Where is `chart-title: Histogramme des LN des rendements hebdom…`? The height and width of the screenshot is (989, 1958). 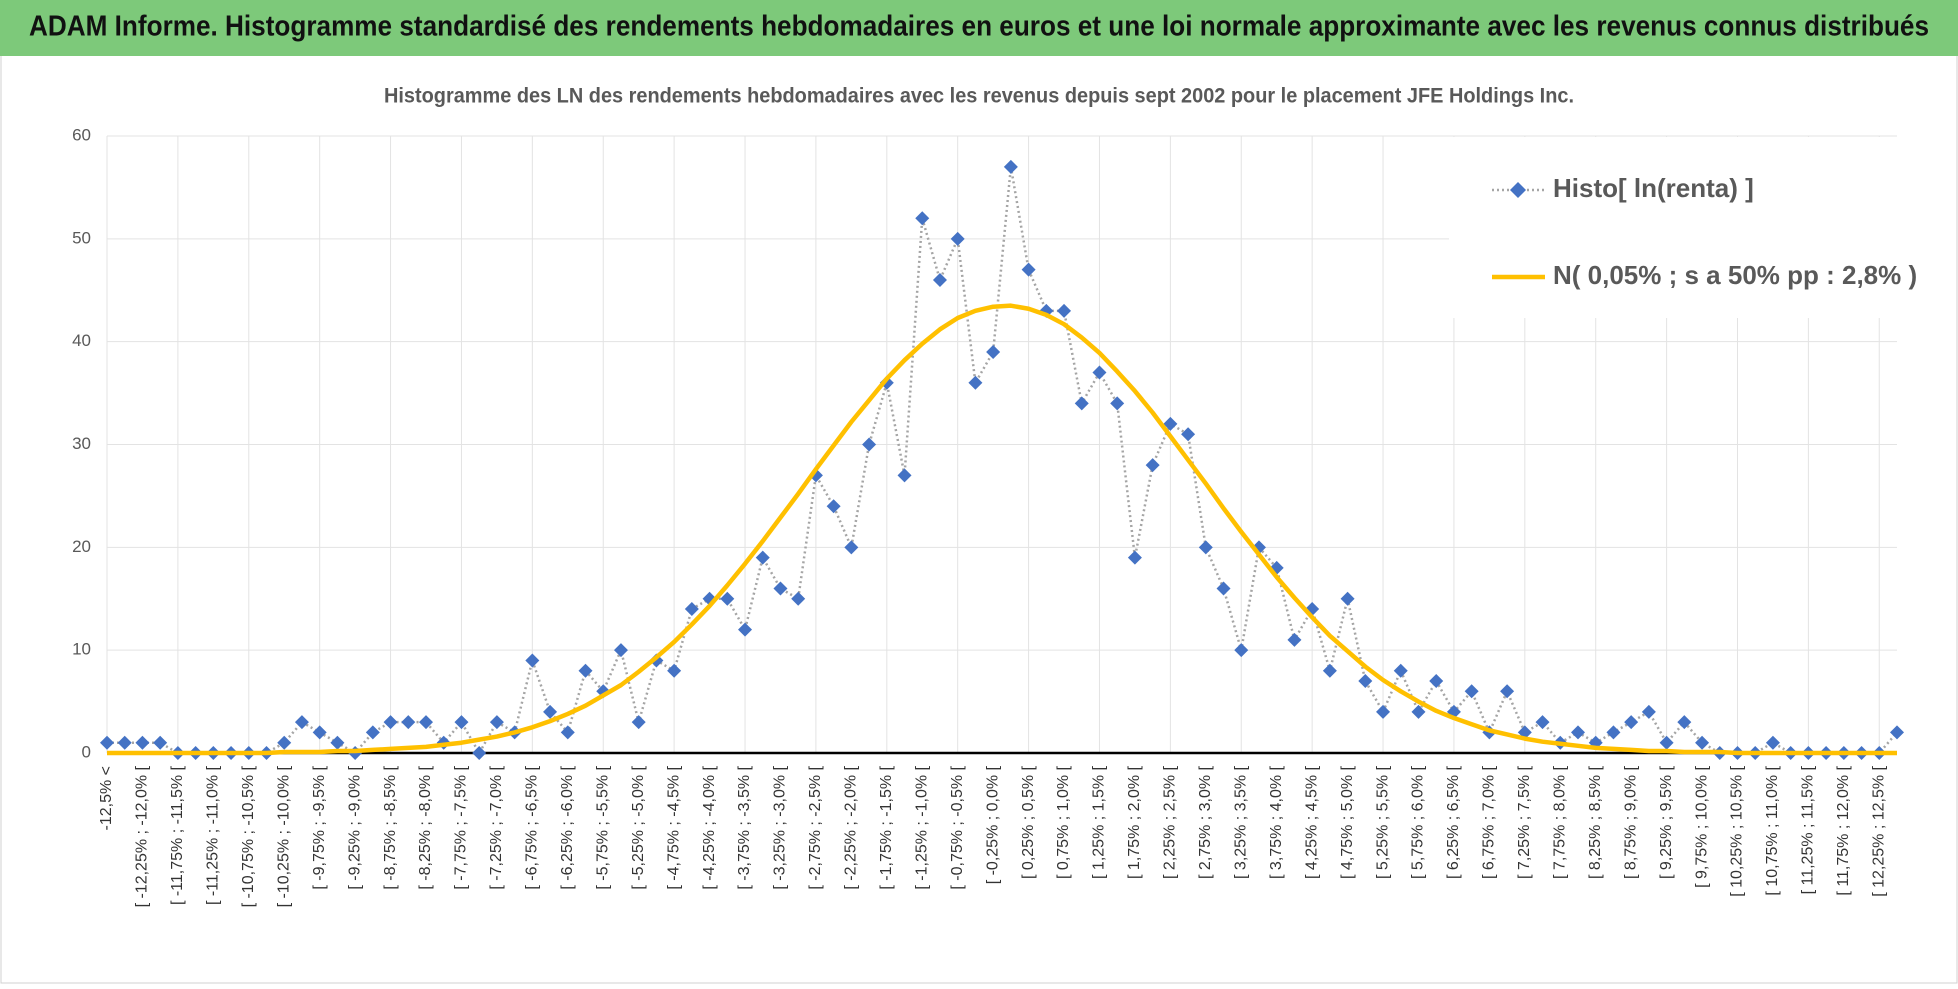
chart-title: Histogramme des LN des rendements hebdom… is located at coordinates (979, 96).